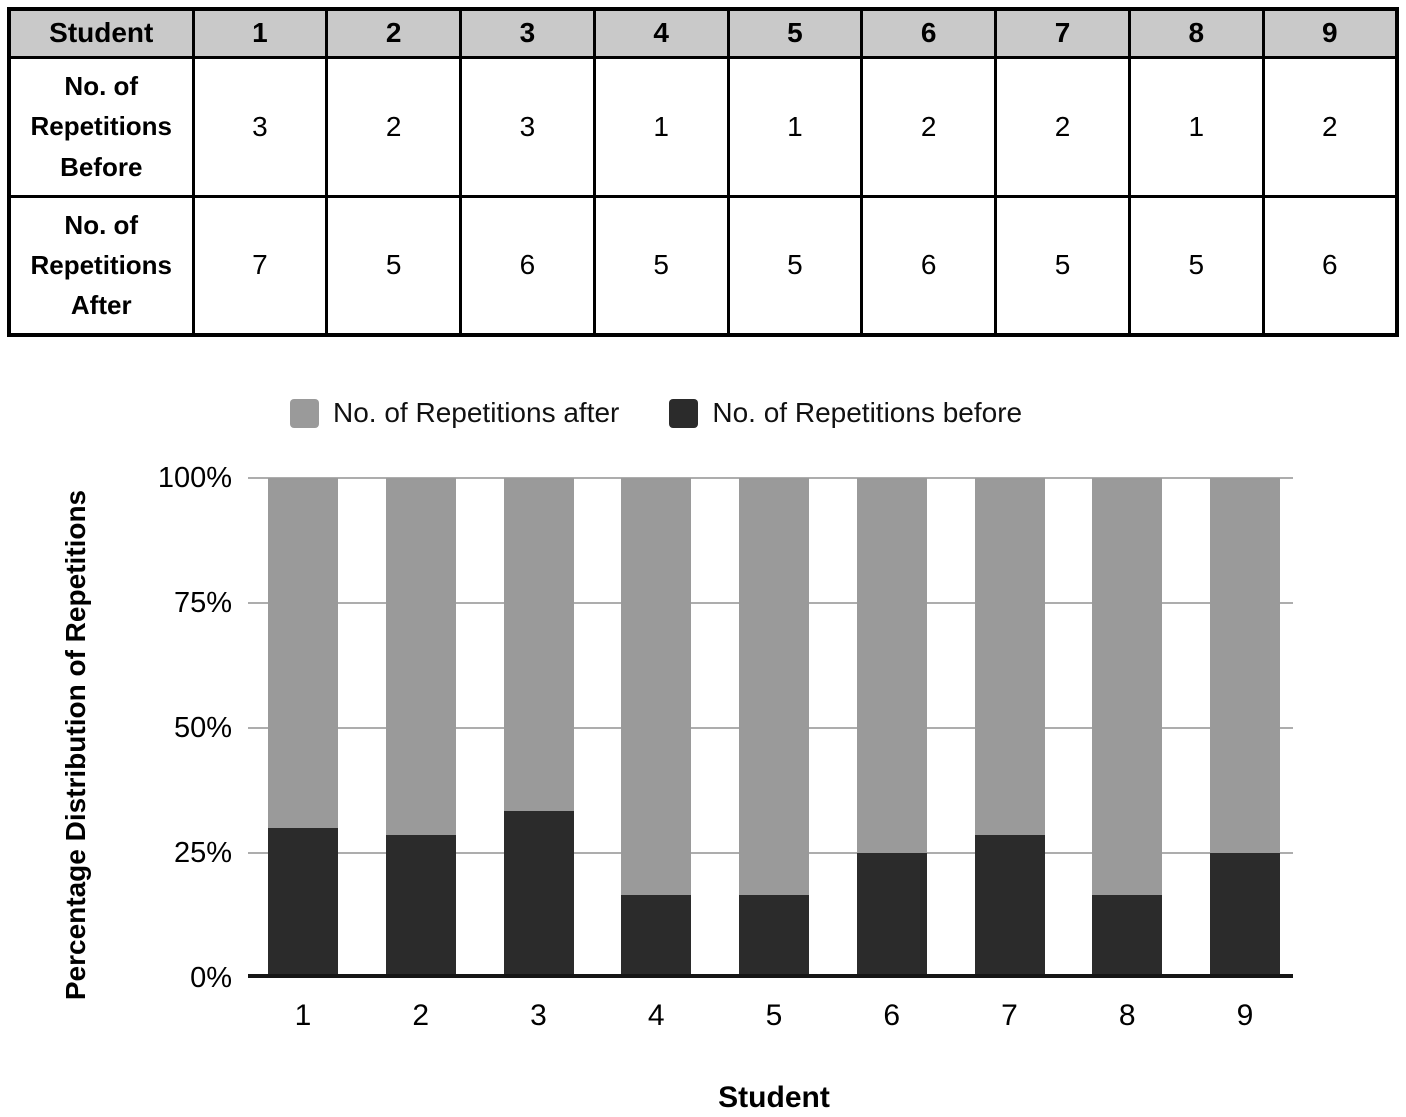 This screenshot has height=1117, width=1406. What do you see at coordinates (194, 478) in the screenshot?
I see `y-tick-label: 100%` at bounding box center [194, 478].